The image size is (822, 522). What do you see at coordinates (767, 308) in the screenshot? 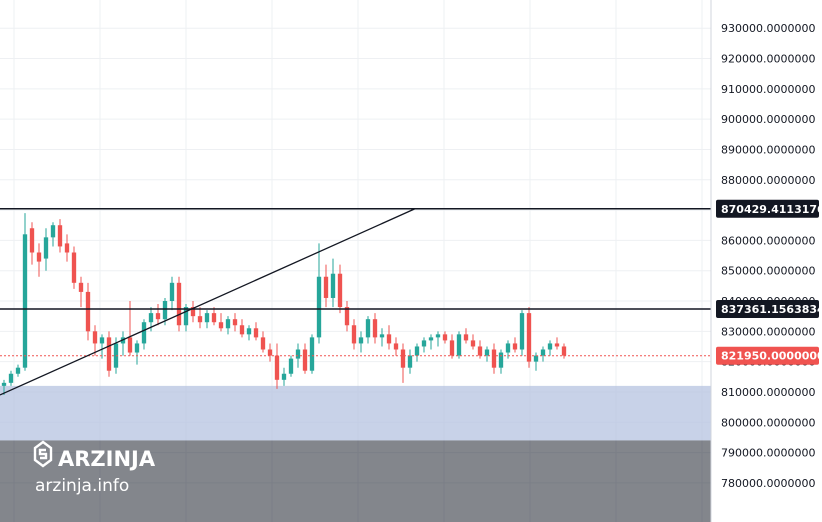
I see `level-tag-1-bg` at bounding box center [767, 308].